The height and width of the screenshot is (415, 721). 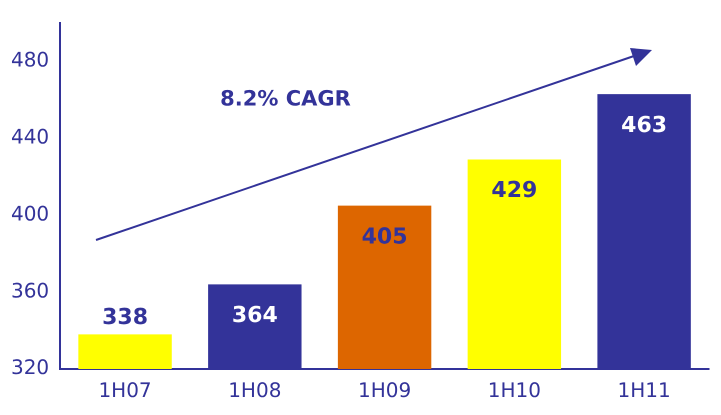 I want to click on y-tick-label: 360, so click(x=30, y=290).